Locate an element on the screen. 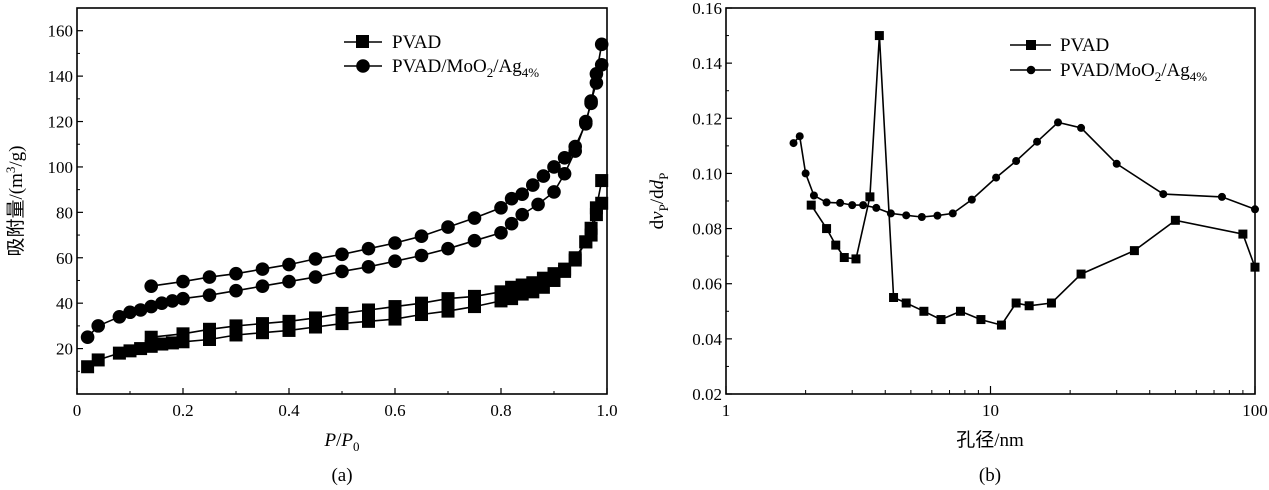  y-axis-label-a: 吸附量/(m3/g) is located at coordinates (15, 201).